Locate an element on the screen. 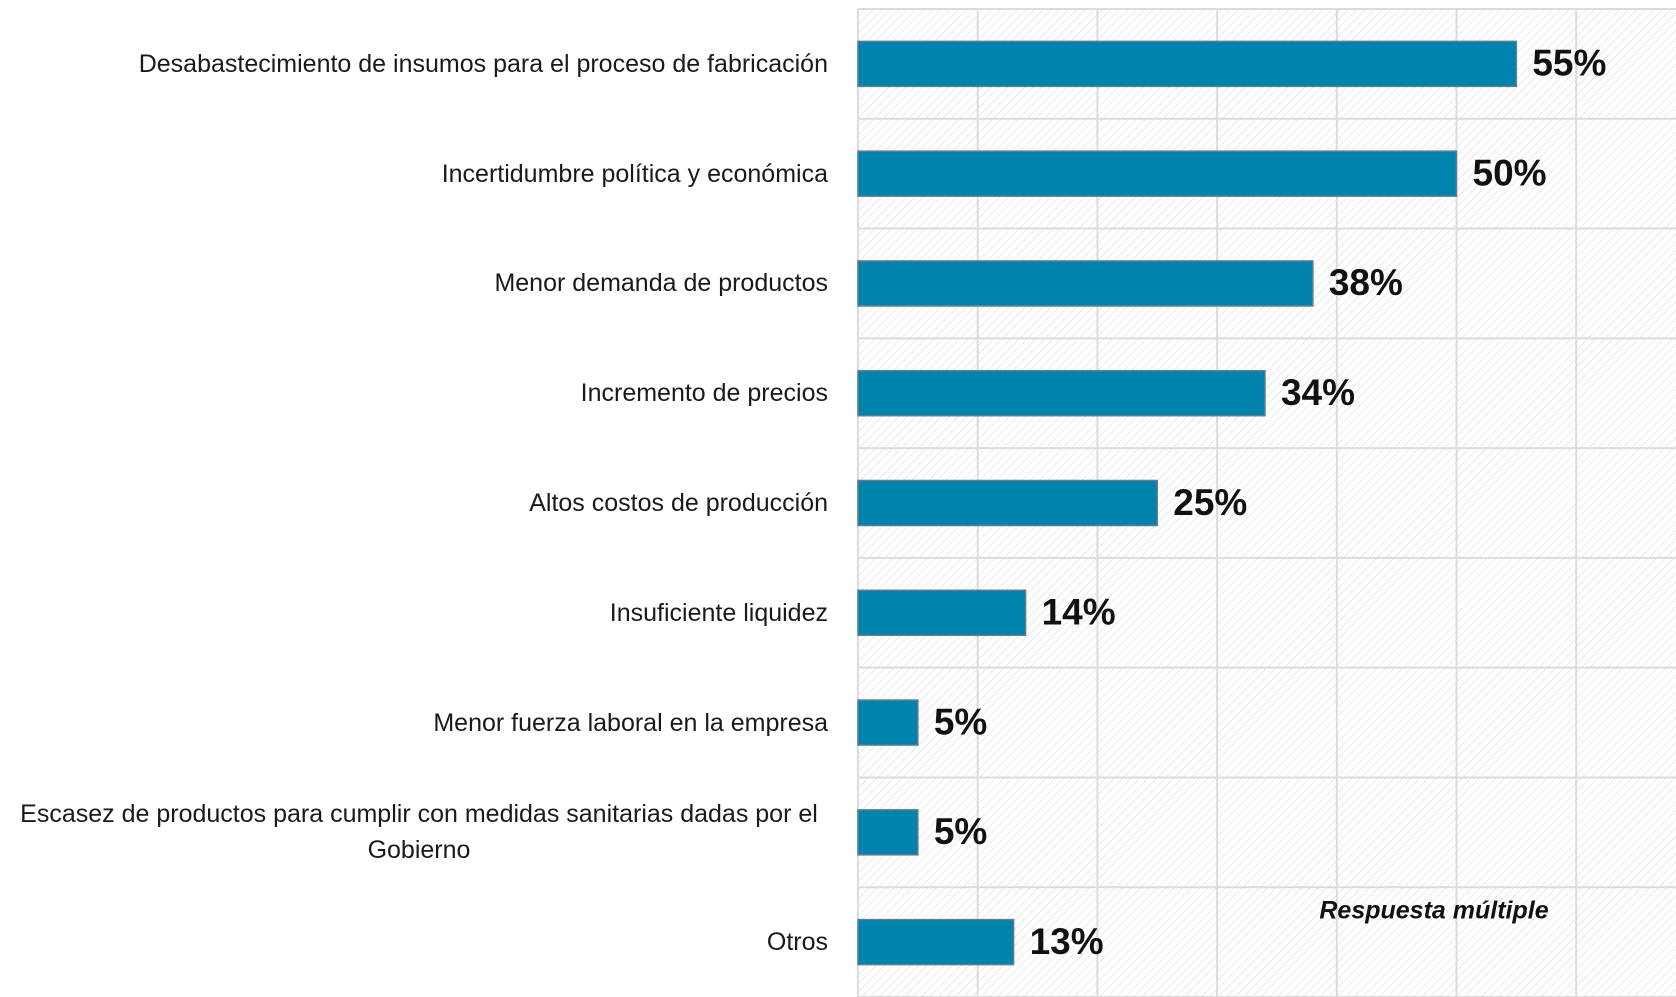  category-label: Altos costos de producción is located at coordinates (419, 503).